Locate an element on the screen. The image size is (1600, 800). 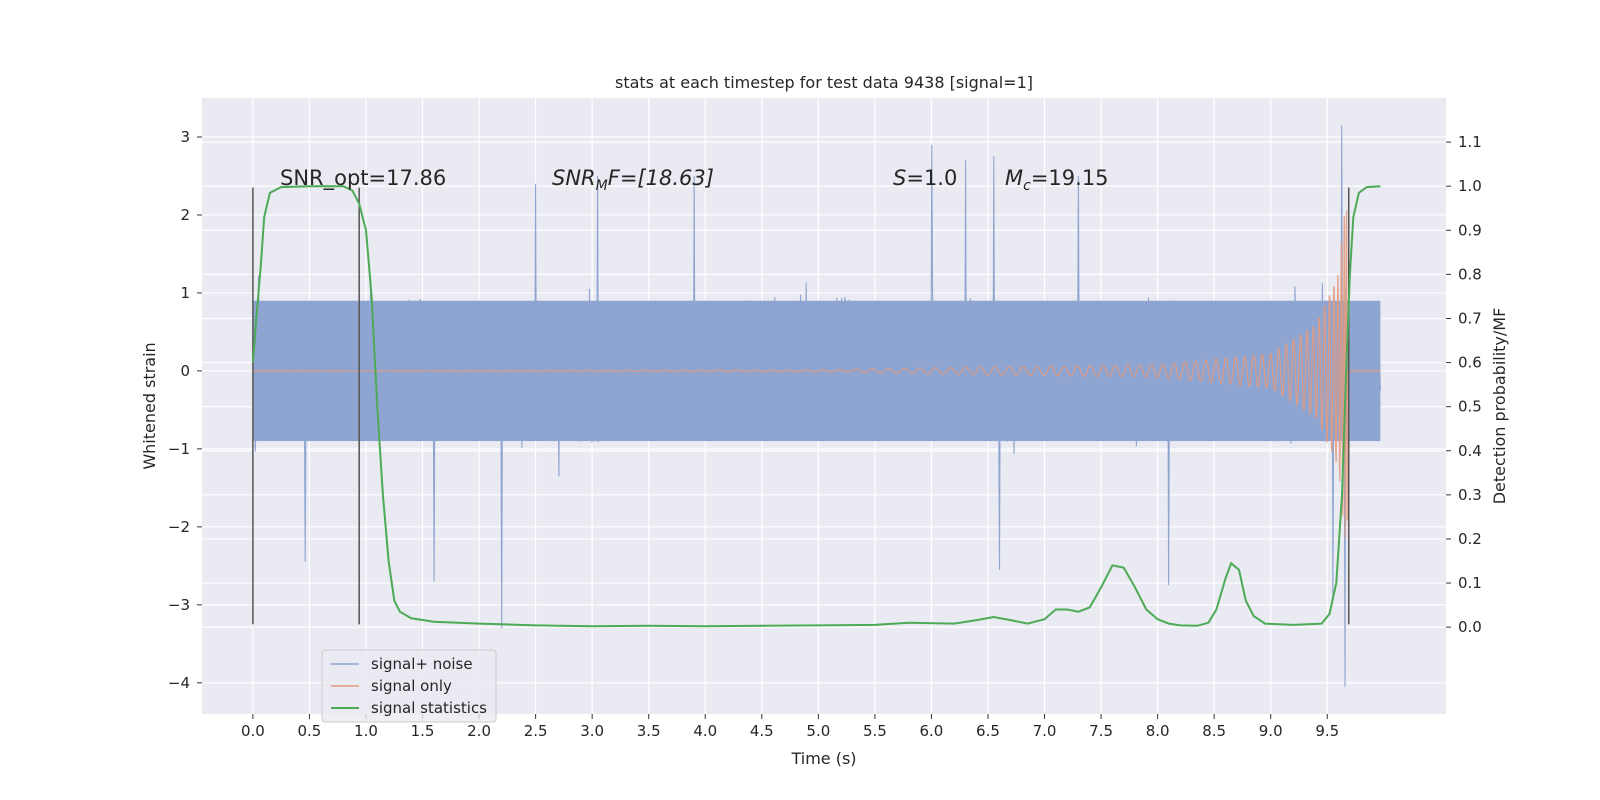
y-tick-label: −4 is located at coordinates (179, 683).